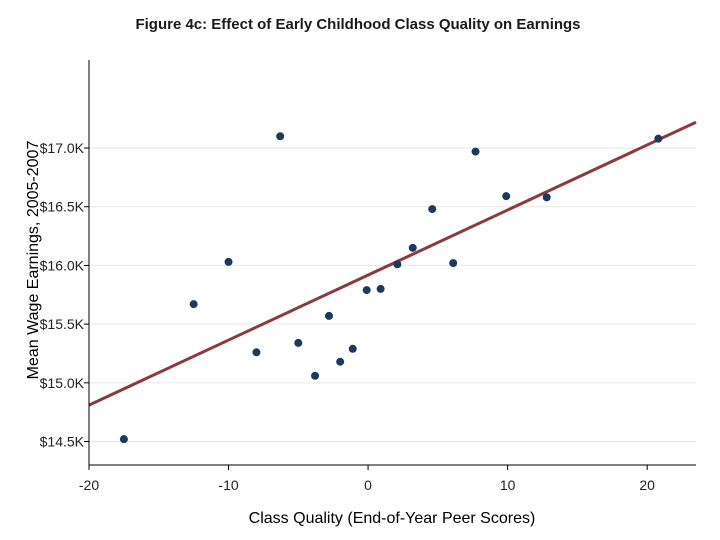 The height and width of the screenshot is (540, 720). I want to click on y-tick-label: $15.5K, so click(62, 324).